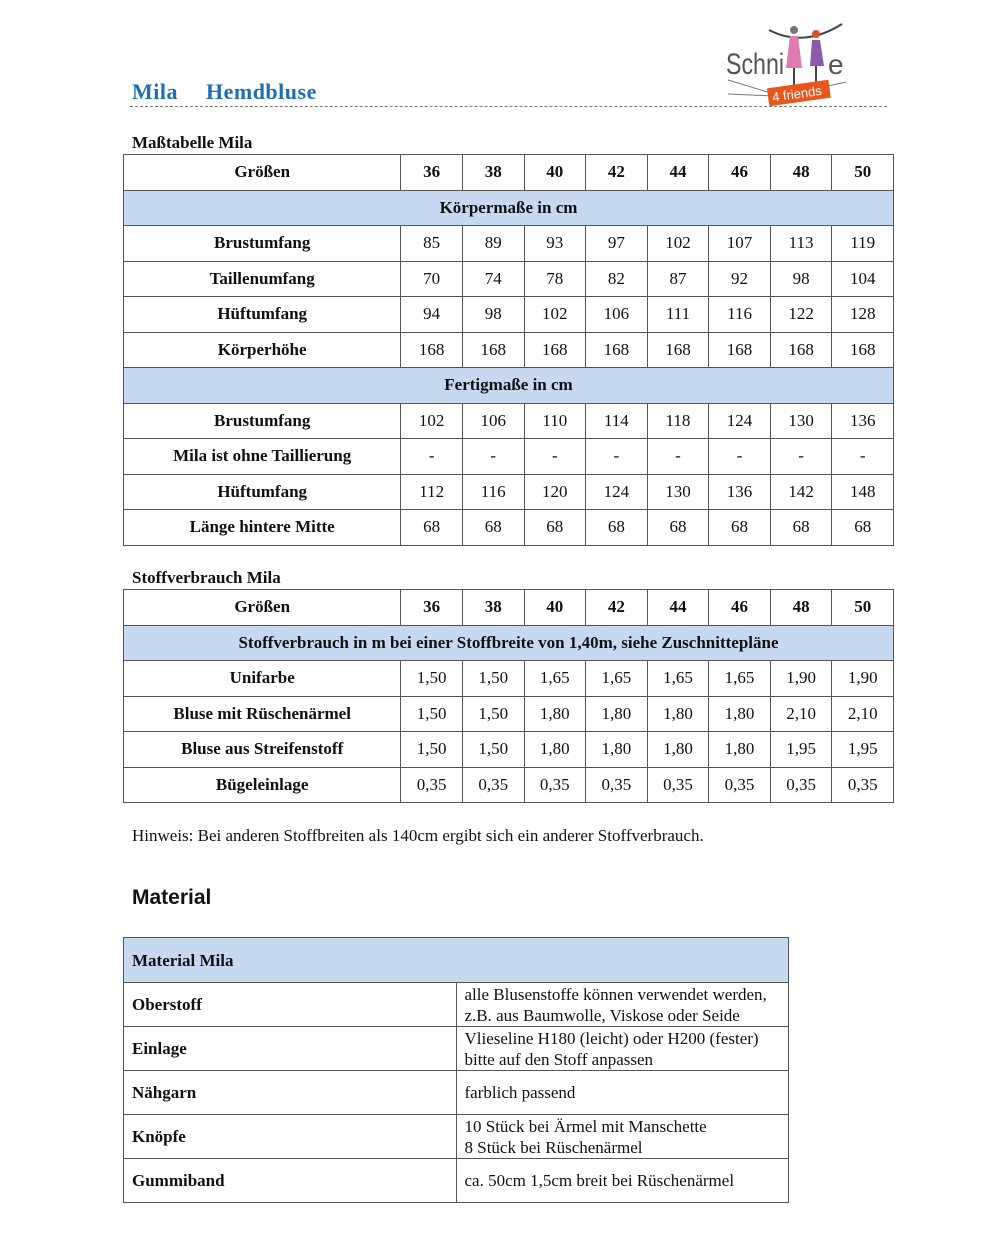 The height and width of the screenshot is (1250, 1000). Describe the element at coordinates (801, 491) in the screenshot. I see `cell-value: 142` at that location.